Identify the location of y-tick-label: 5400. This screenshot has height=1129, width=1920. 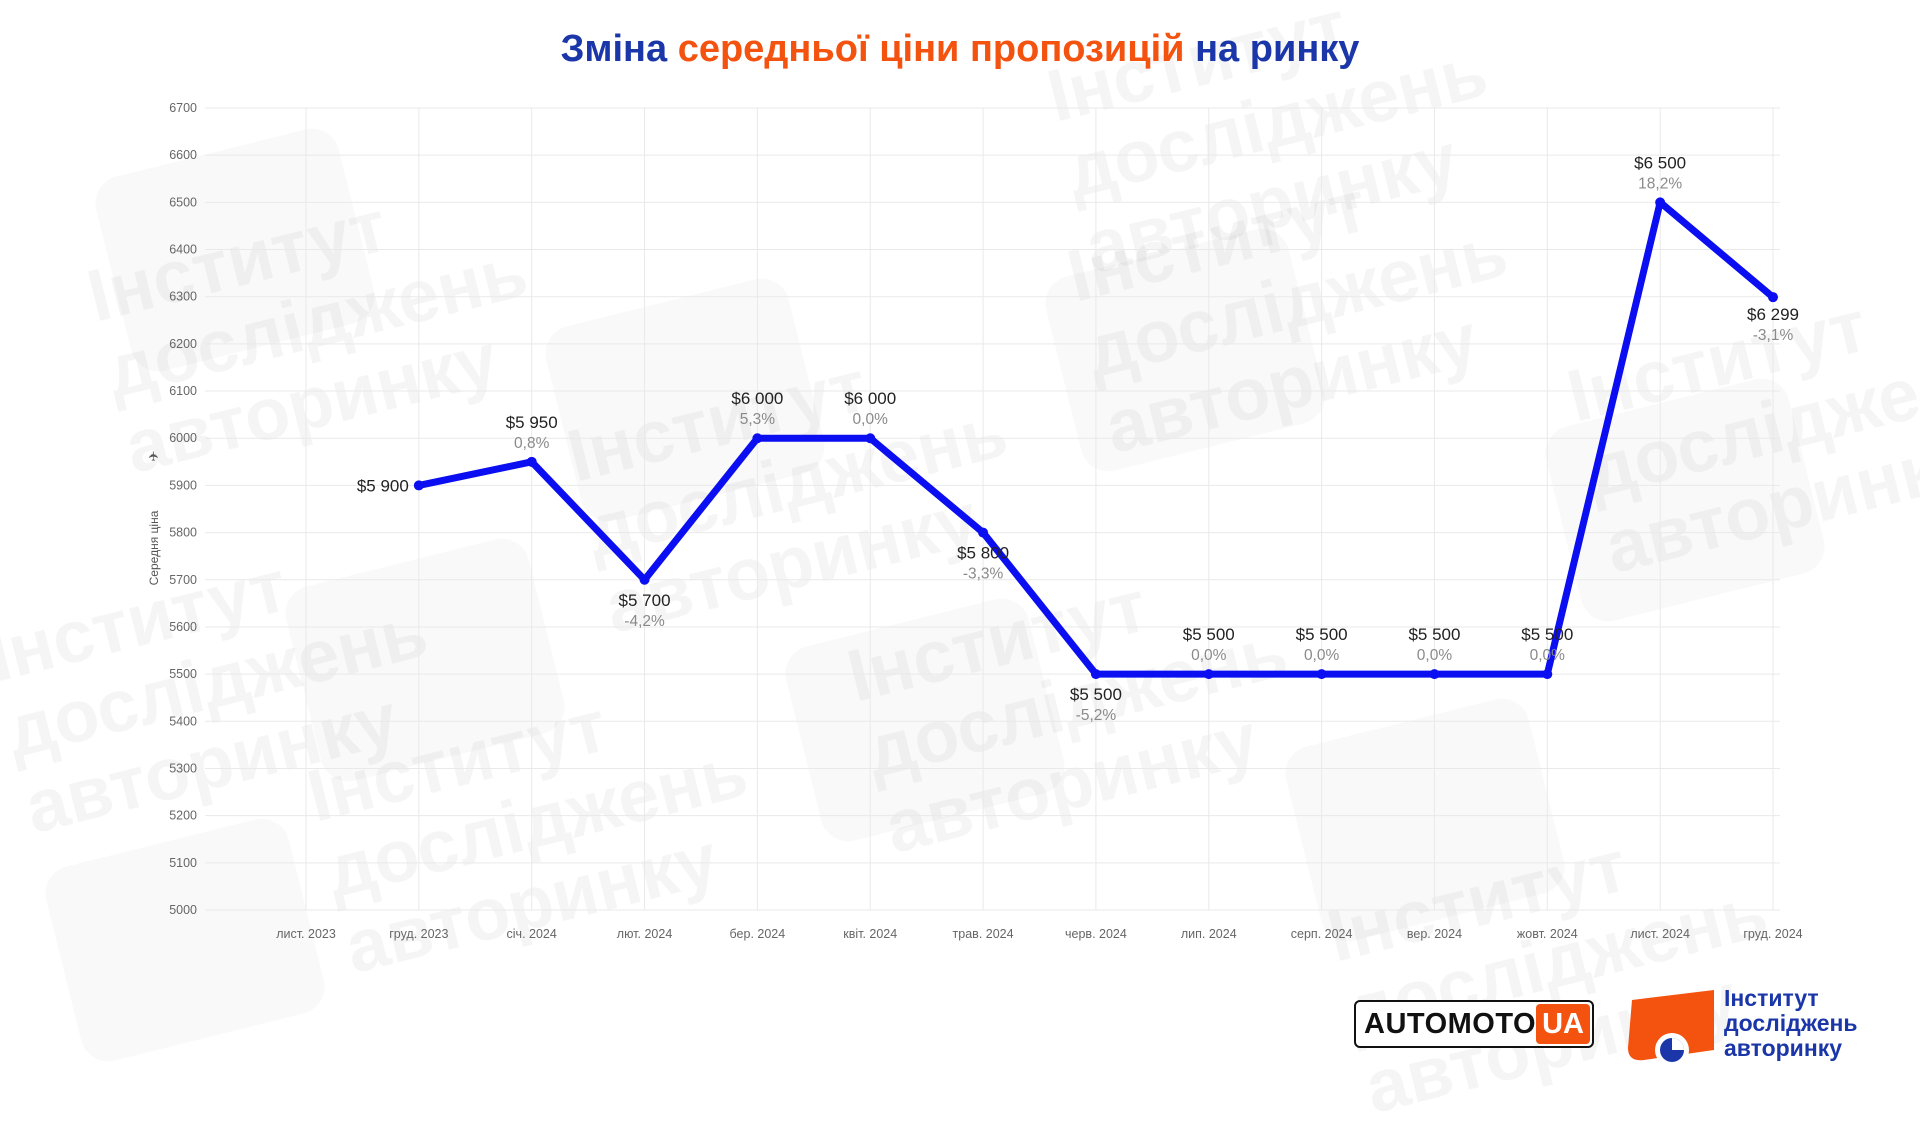
(183, 721).